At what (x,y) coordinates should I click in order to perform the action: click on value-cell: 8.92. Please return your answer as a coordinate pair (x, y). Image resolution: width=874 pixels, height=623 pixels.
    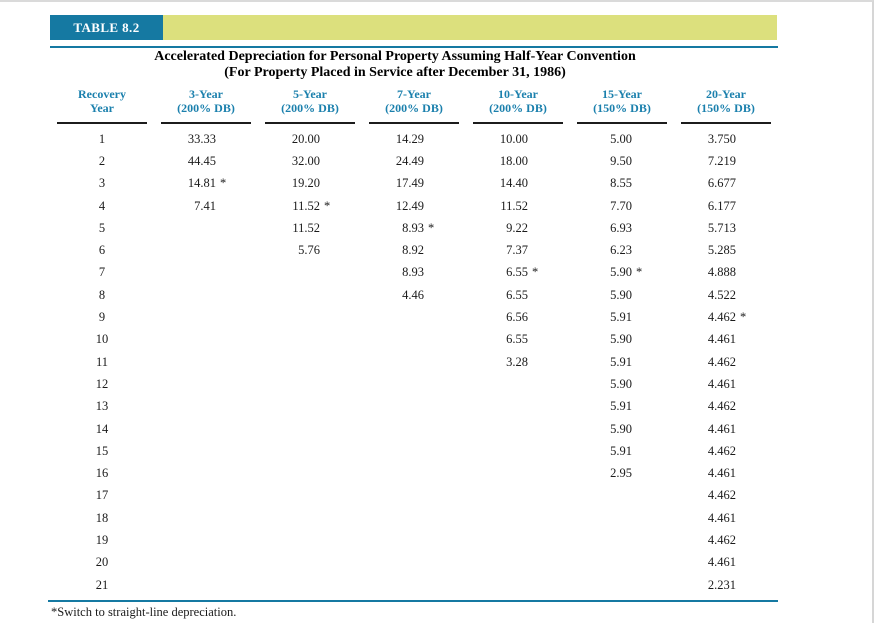
    Looking at the image, I should click on (414, 250).